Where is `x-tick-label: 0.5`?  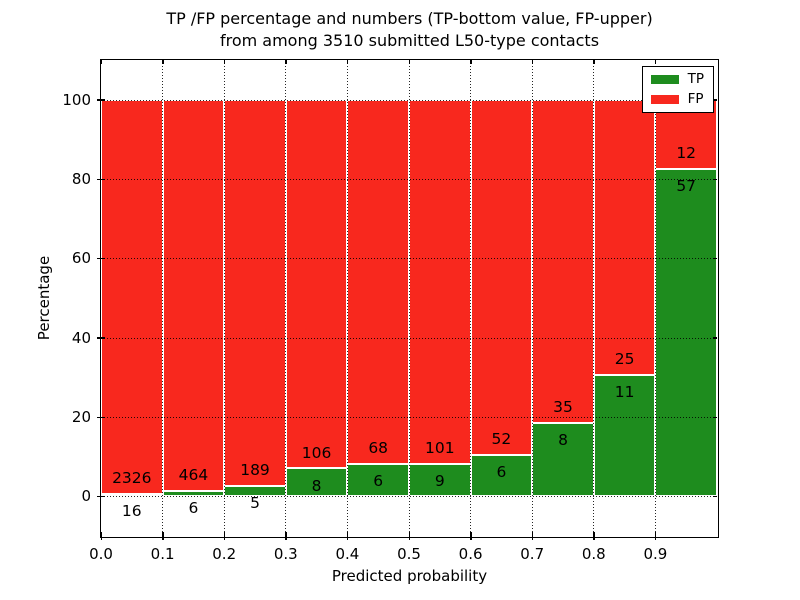
x-tick-label: 0.5 is located at coordinates (409, 554).